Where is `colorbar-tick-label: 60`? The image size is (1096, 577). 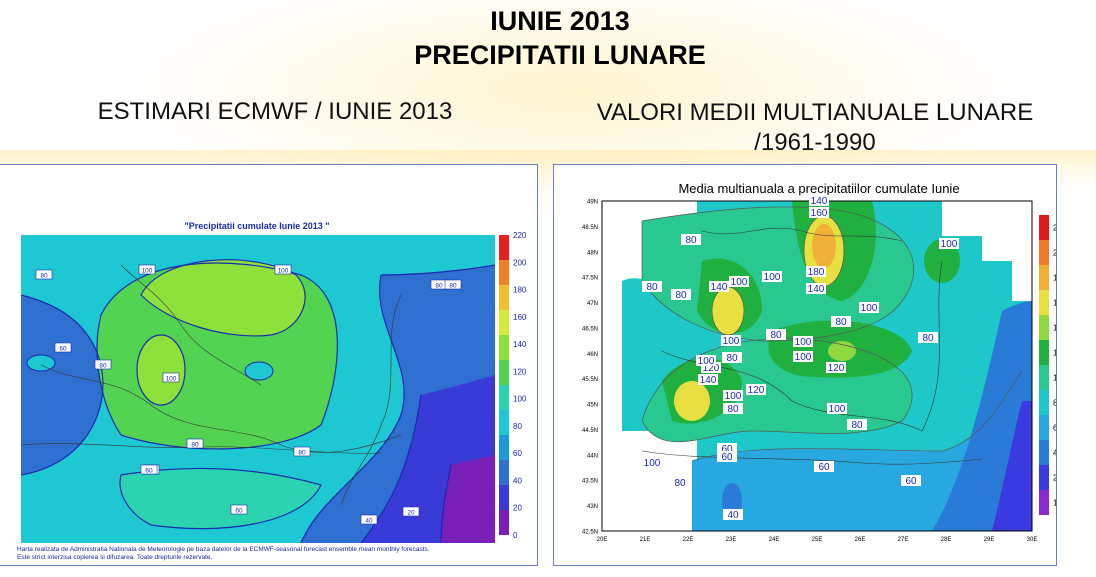 colorbar-tick-label: 60 is located at coordinates (1054, 428).